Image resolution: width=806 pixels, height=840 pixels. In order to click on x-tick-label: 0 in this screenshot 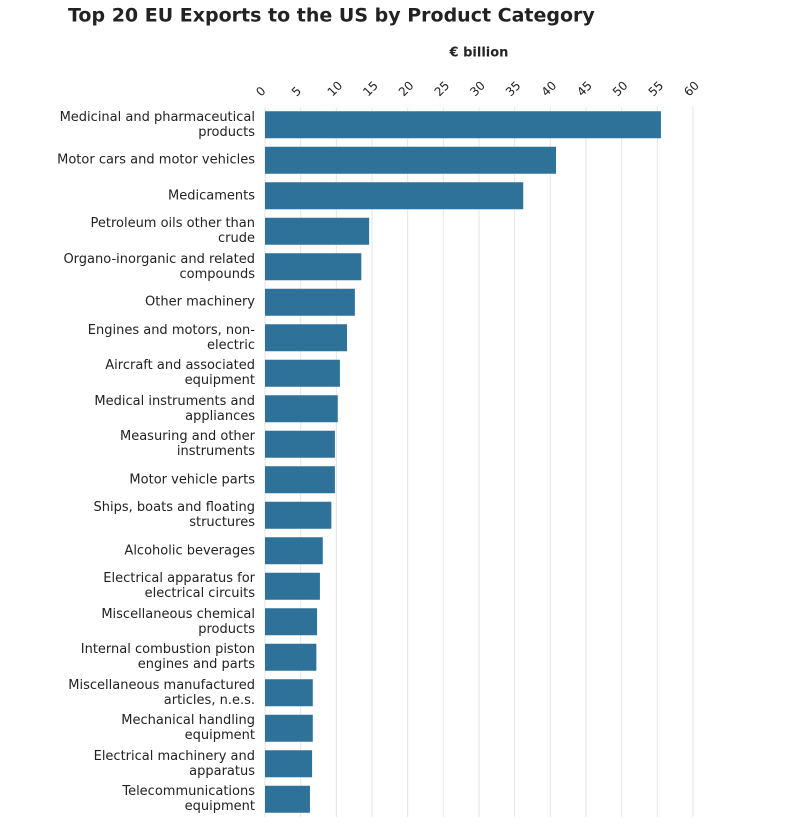, I will do `click(260, 91)`.